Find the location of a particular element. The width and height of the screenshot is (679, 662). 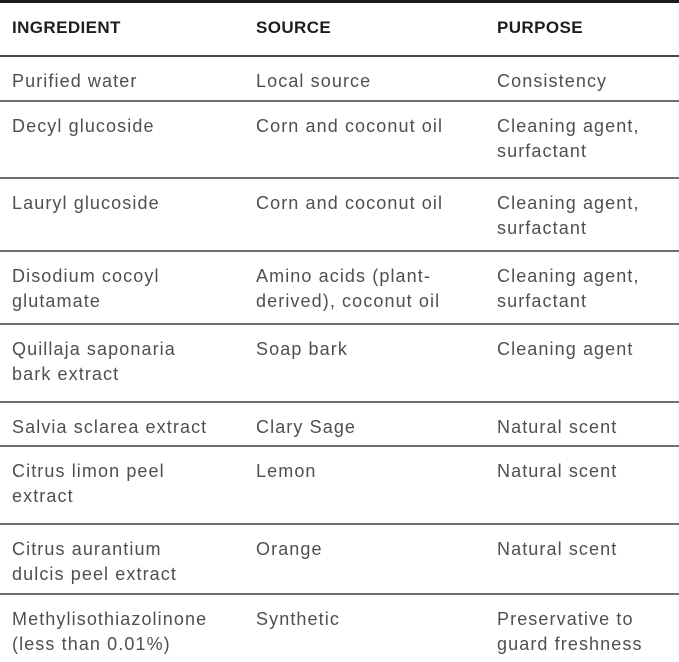

ingredient-cell: Citrus limon peel extract is located at coordinates (122, 485).